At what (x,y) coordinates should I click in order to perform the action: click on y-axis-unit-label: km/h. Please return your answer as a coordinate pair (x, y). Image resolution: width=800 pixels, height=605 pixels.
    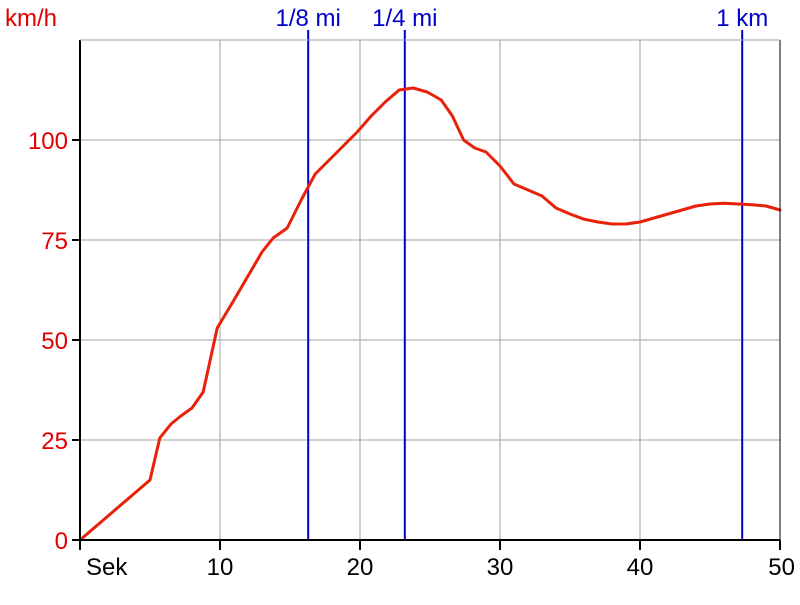
    Looking at the image, I should click on (31, 18).